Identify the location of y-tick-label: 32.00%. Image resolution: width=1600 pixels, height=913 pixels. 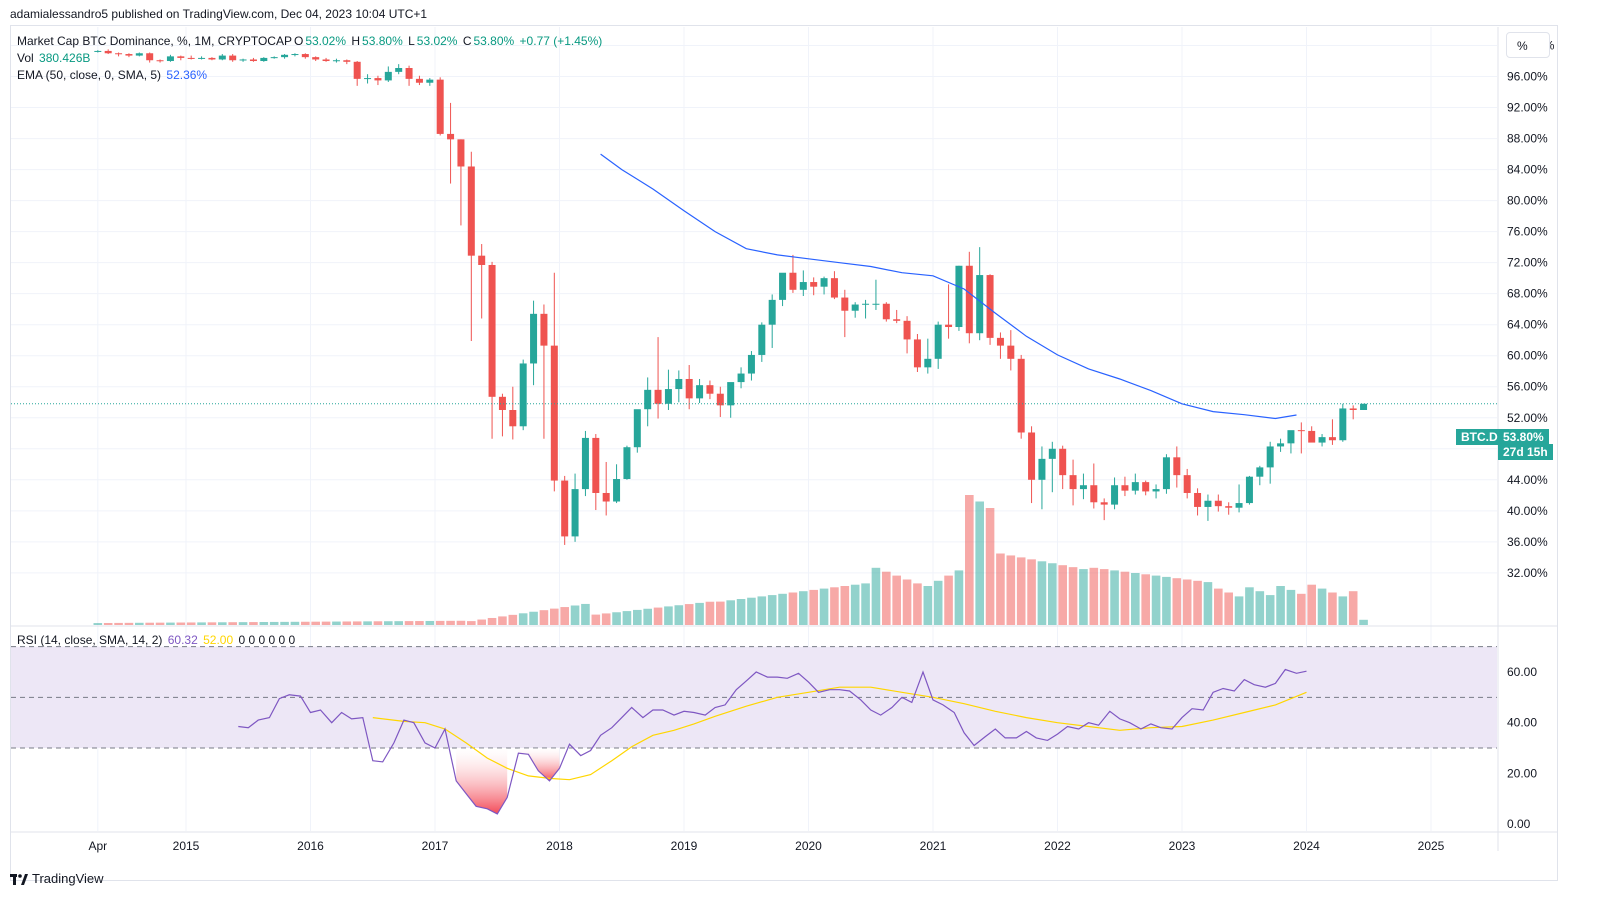
(1527, 573).